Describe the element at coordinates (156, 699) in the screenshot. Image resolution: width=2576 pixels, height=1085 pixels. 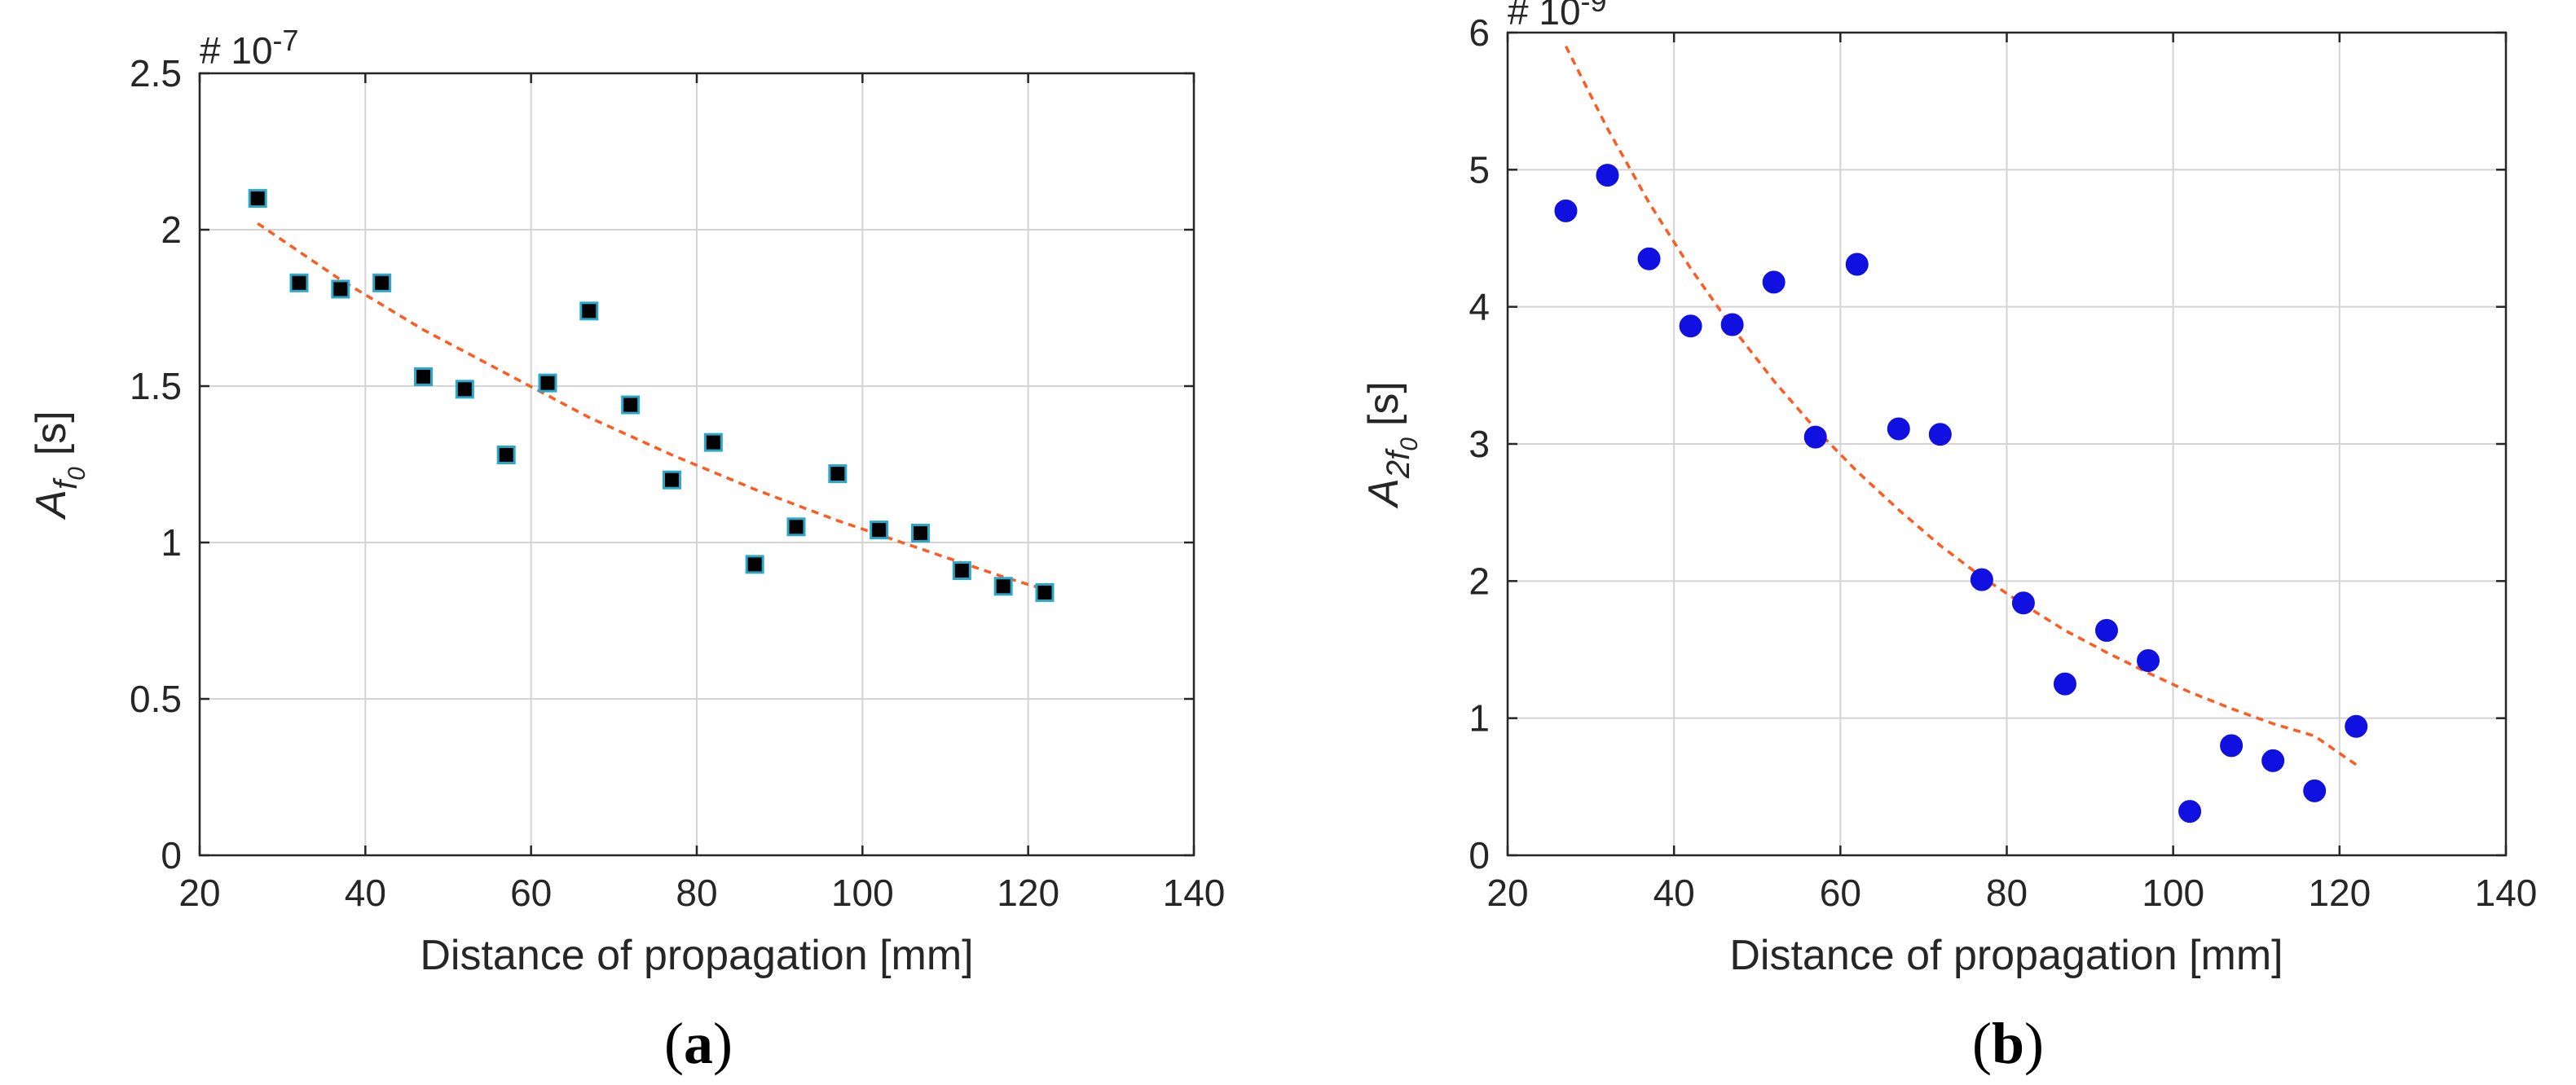
I see `y-tick-label: 0.5` at that location.